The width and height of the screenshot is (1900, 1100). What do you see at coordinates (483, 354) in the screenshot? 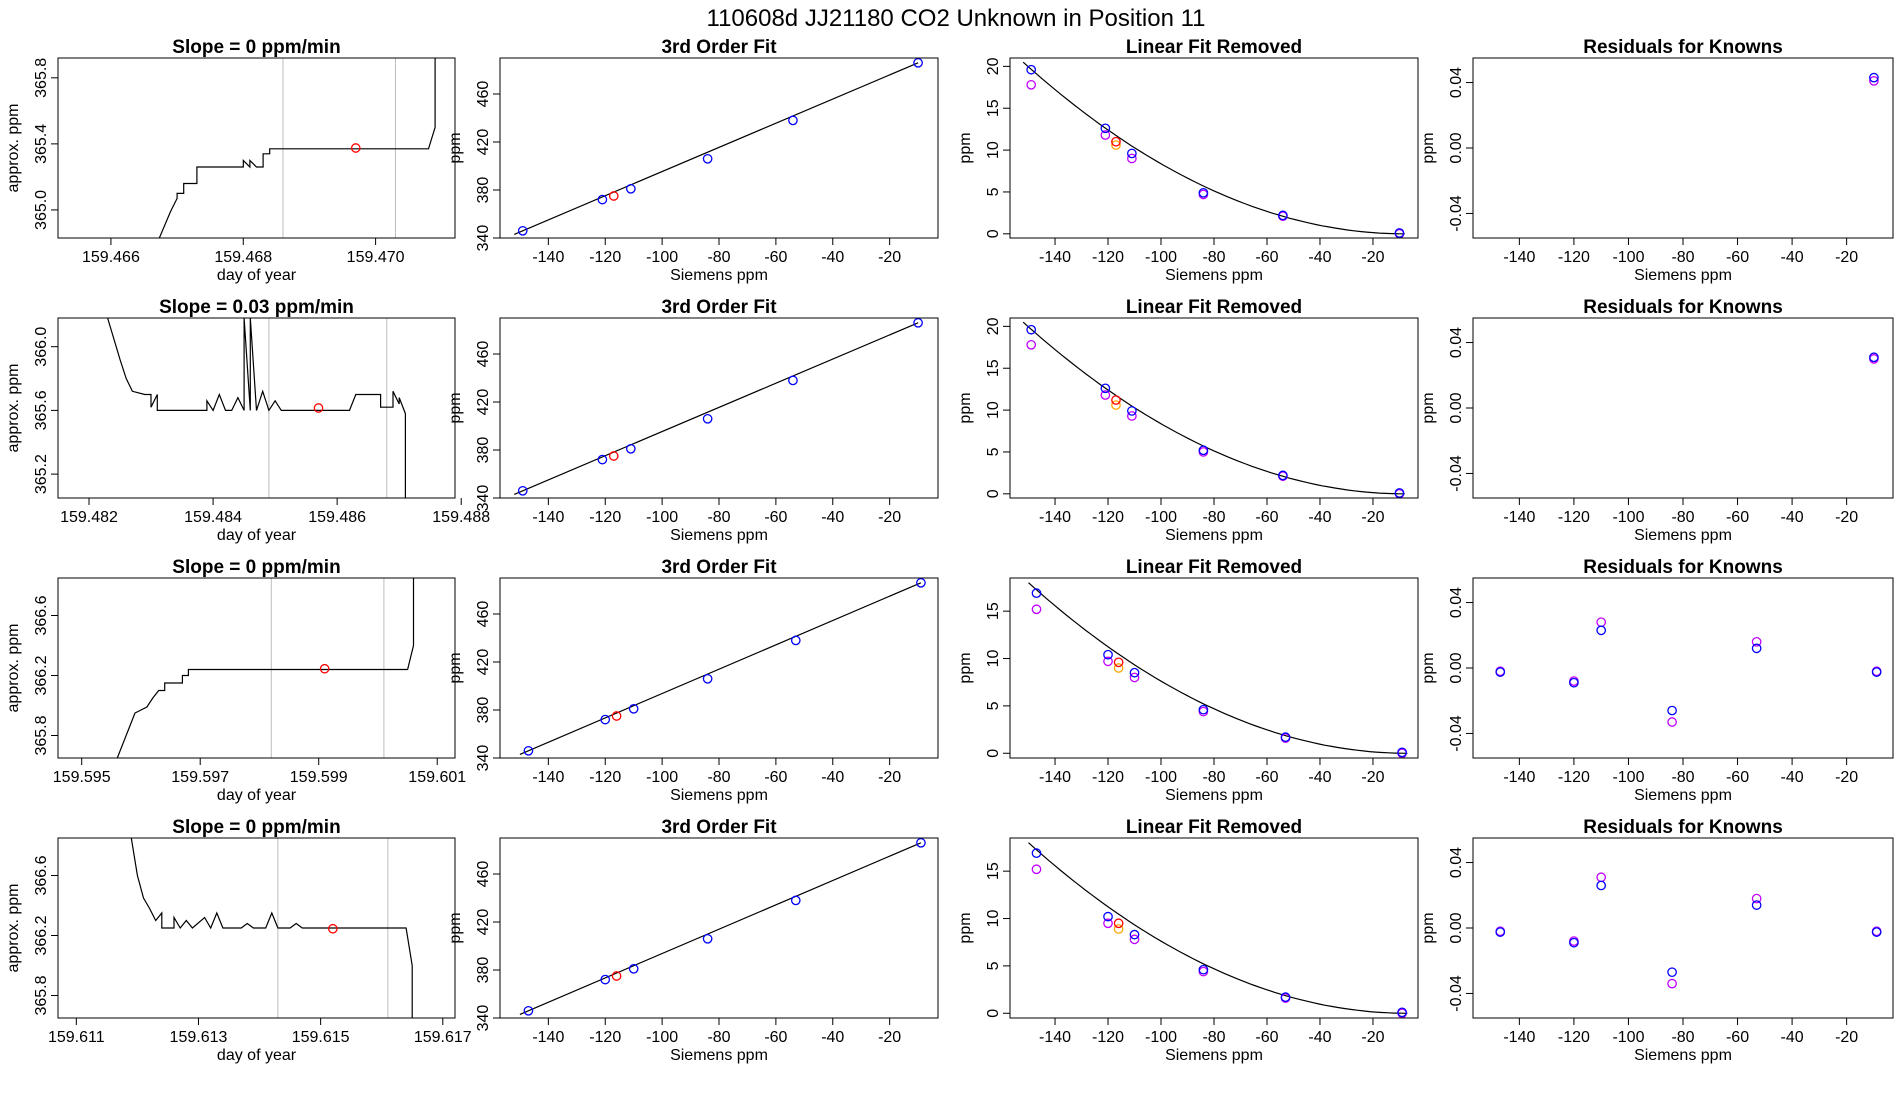
I see `y-tick-label: 460` at bounding box center [483, 354].